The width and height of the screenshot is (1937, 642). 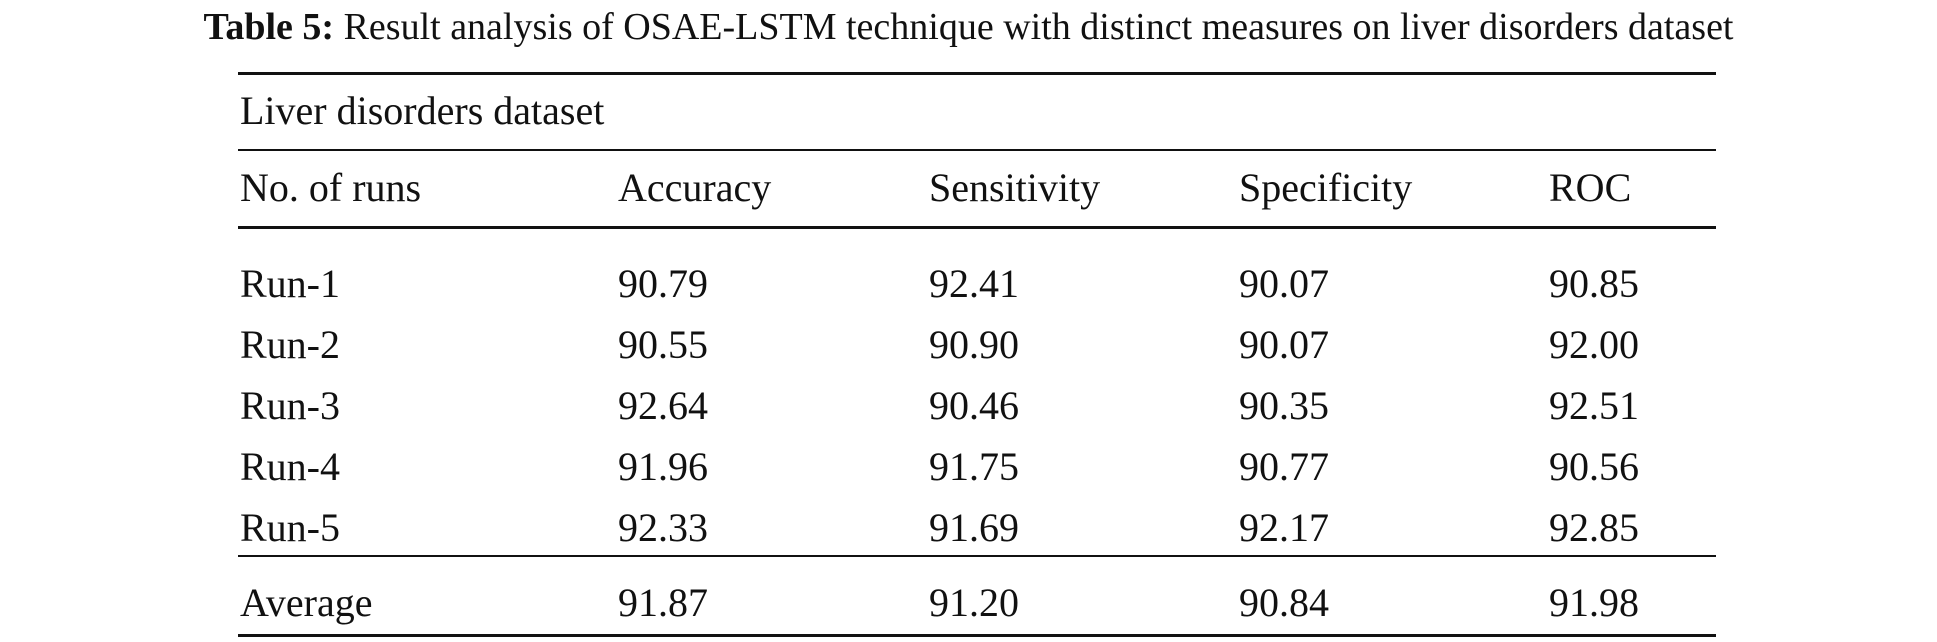 I want to click on table-group-title: Liver disorders dataset, so click(x=422, y=110).